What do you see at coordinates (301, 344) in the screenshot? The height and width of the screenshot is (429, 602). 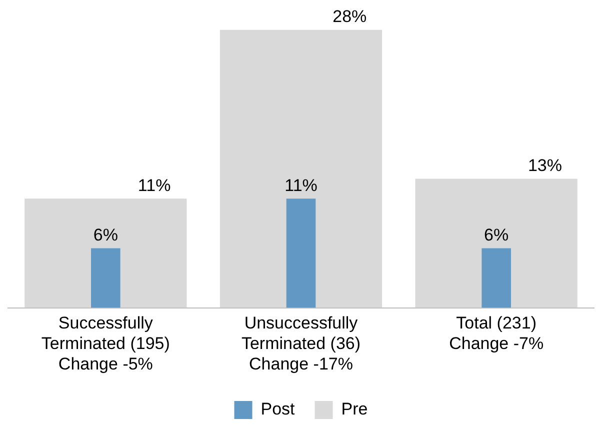 I see `x-tick-label: Unsuccessfully Terminated (36) Change -17%` at bounding box center [301, 344].